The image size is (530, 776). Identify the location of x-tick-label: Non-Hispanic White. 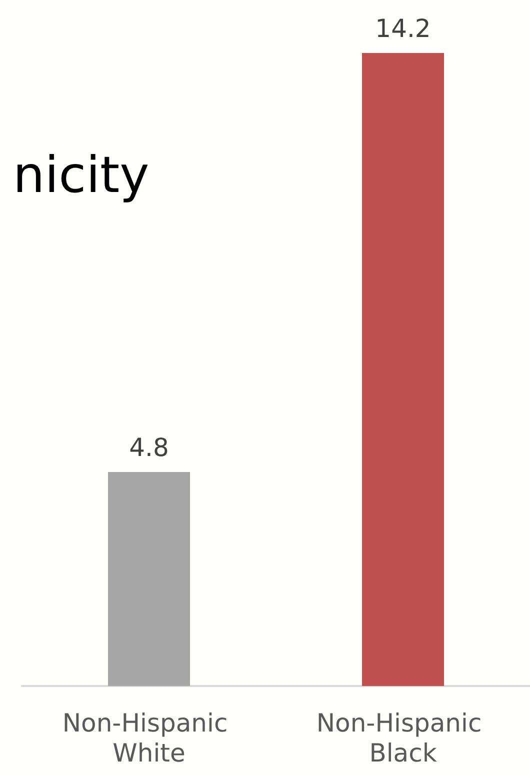
(149, 738).